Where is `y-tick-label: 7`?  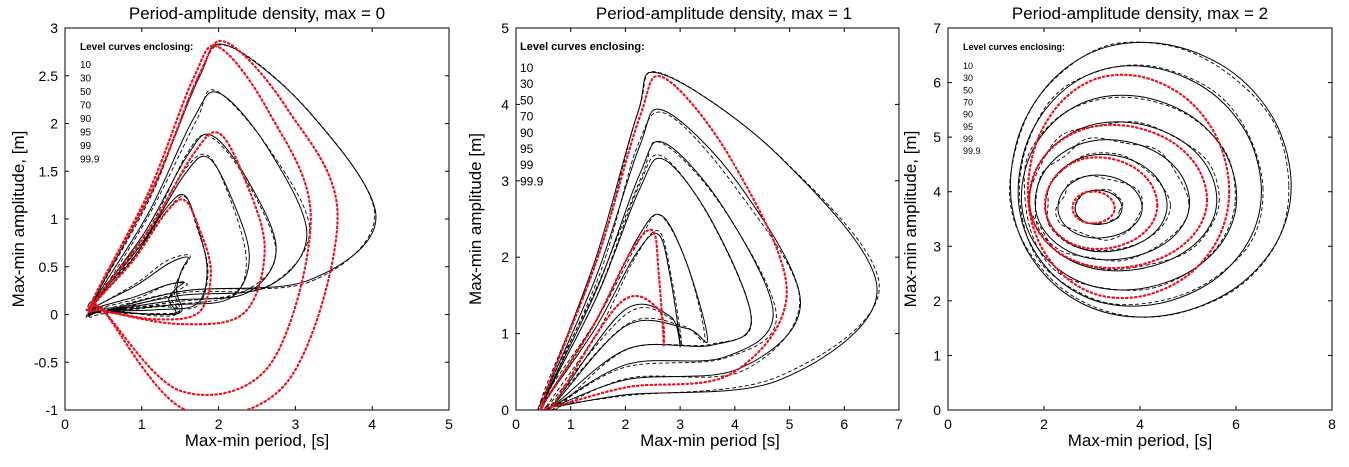
y-tick-label: 7 is located at coordinates (937, 28).